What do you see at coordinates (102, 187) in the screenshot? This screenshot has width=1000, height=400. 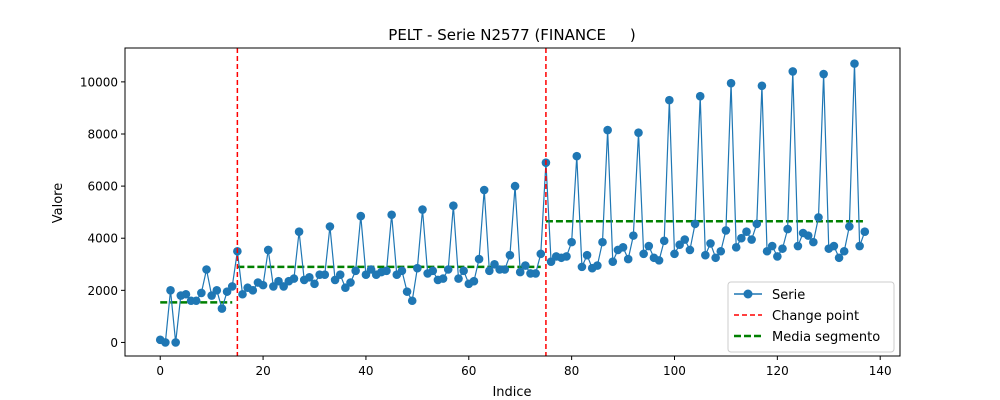 I see `y-tick-label: 6000` at bounding box center [102, 187].